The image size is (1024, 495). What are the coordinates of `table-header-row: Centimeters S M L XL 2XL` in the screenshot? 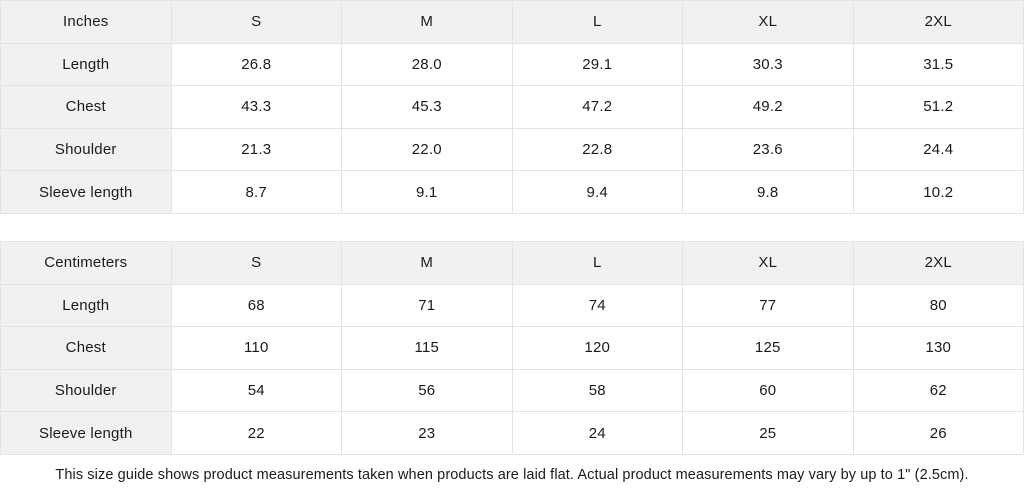 It's located at (512, 262).